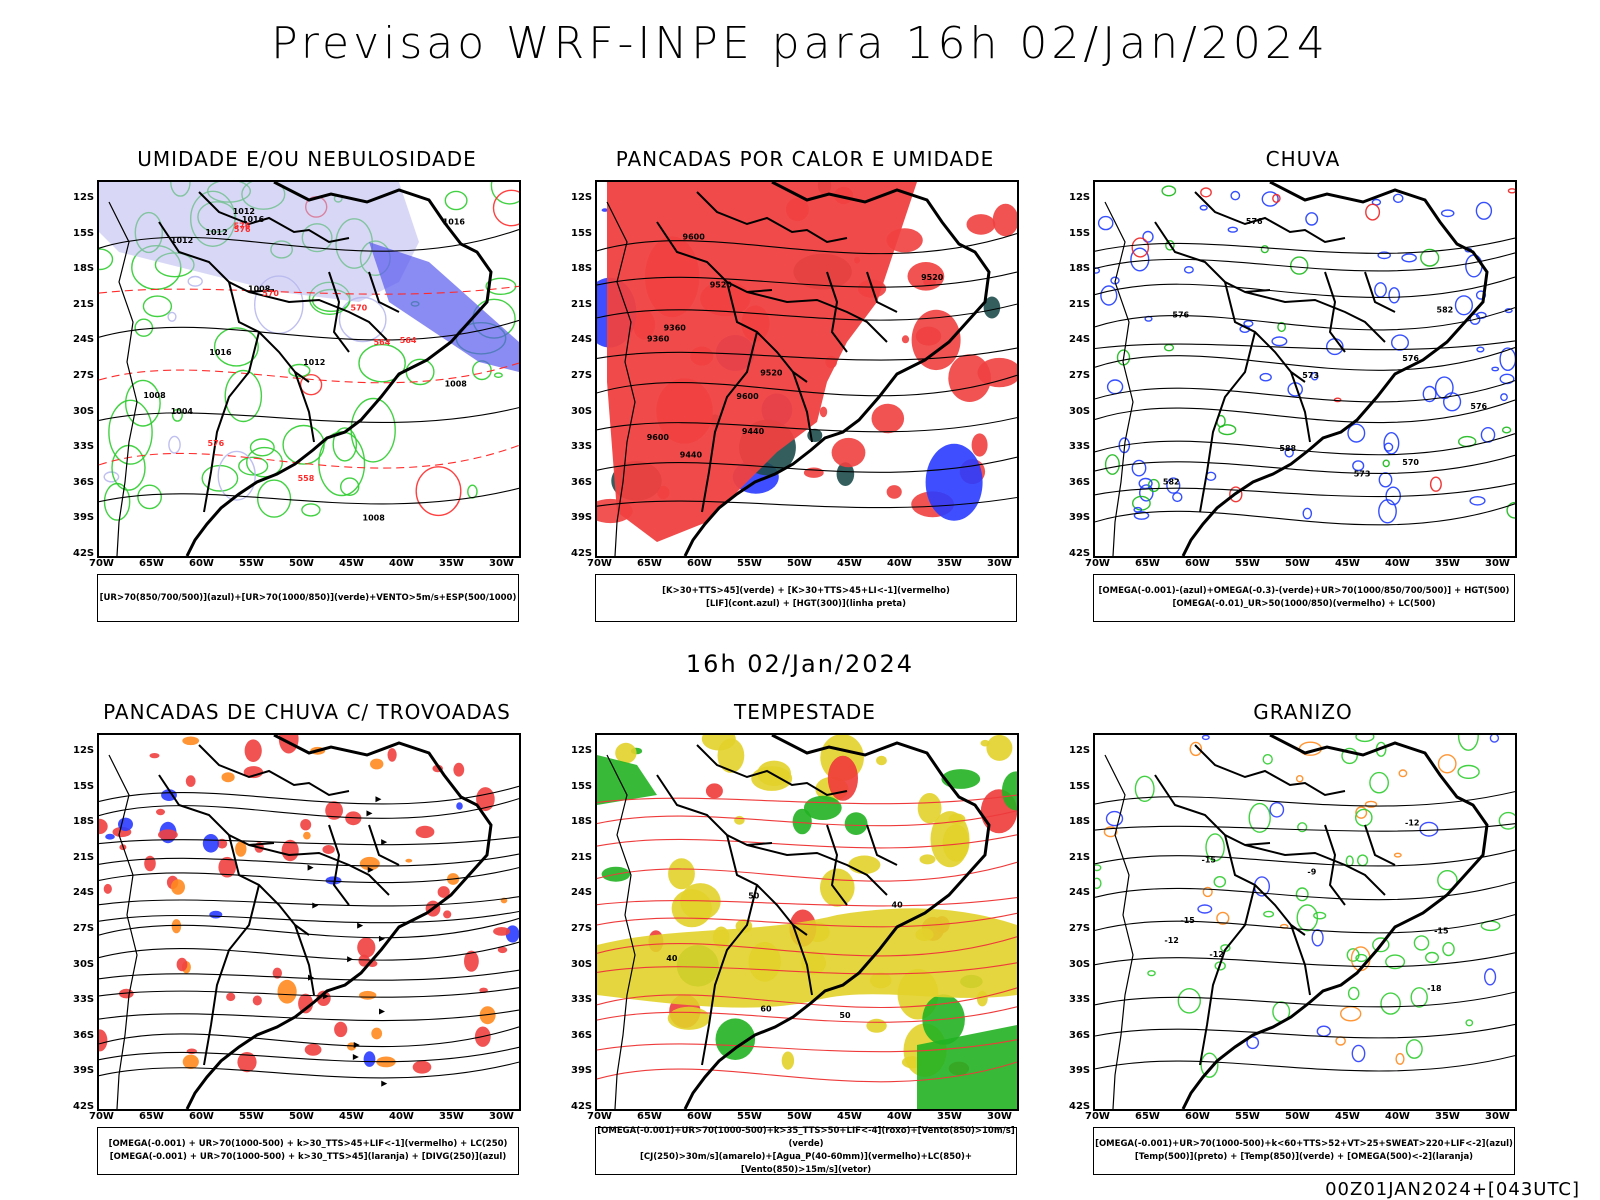  I want to click on longitude-tick-label: 60W, so click(1197, 563).